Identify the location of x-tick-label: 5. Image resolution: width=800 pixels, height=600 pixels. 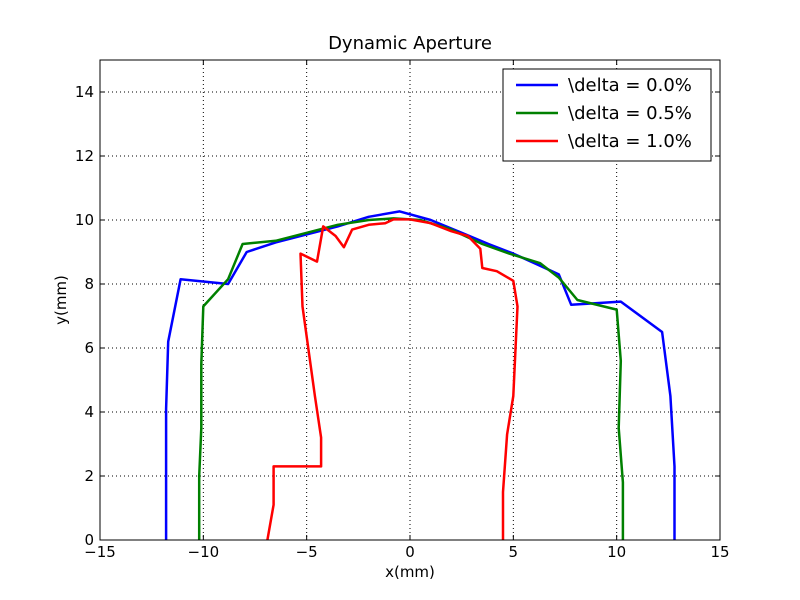
(514, 552).